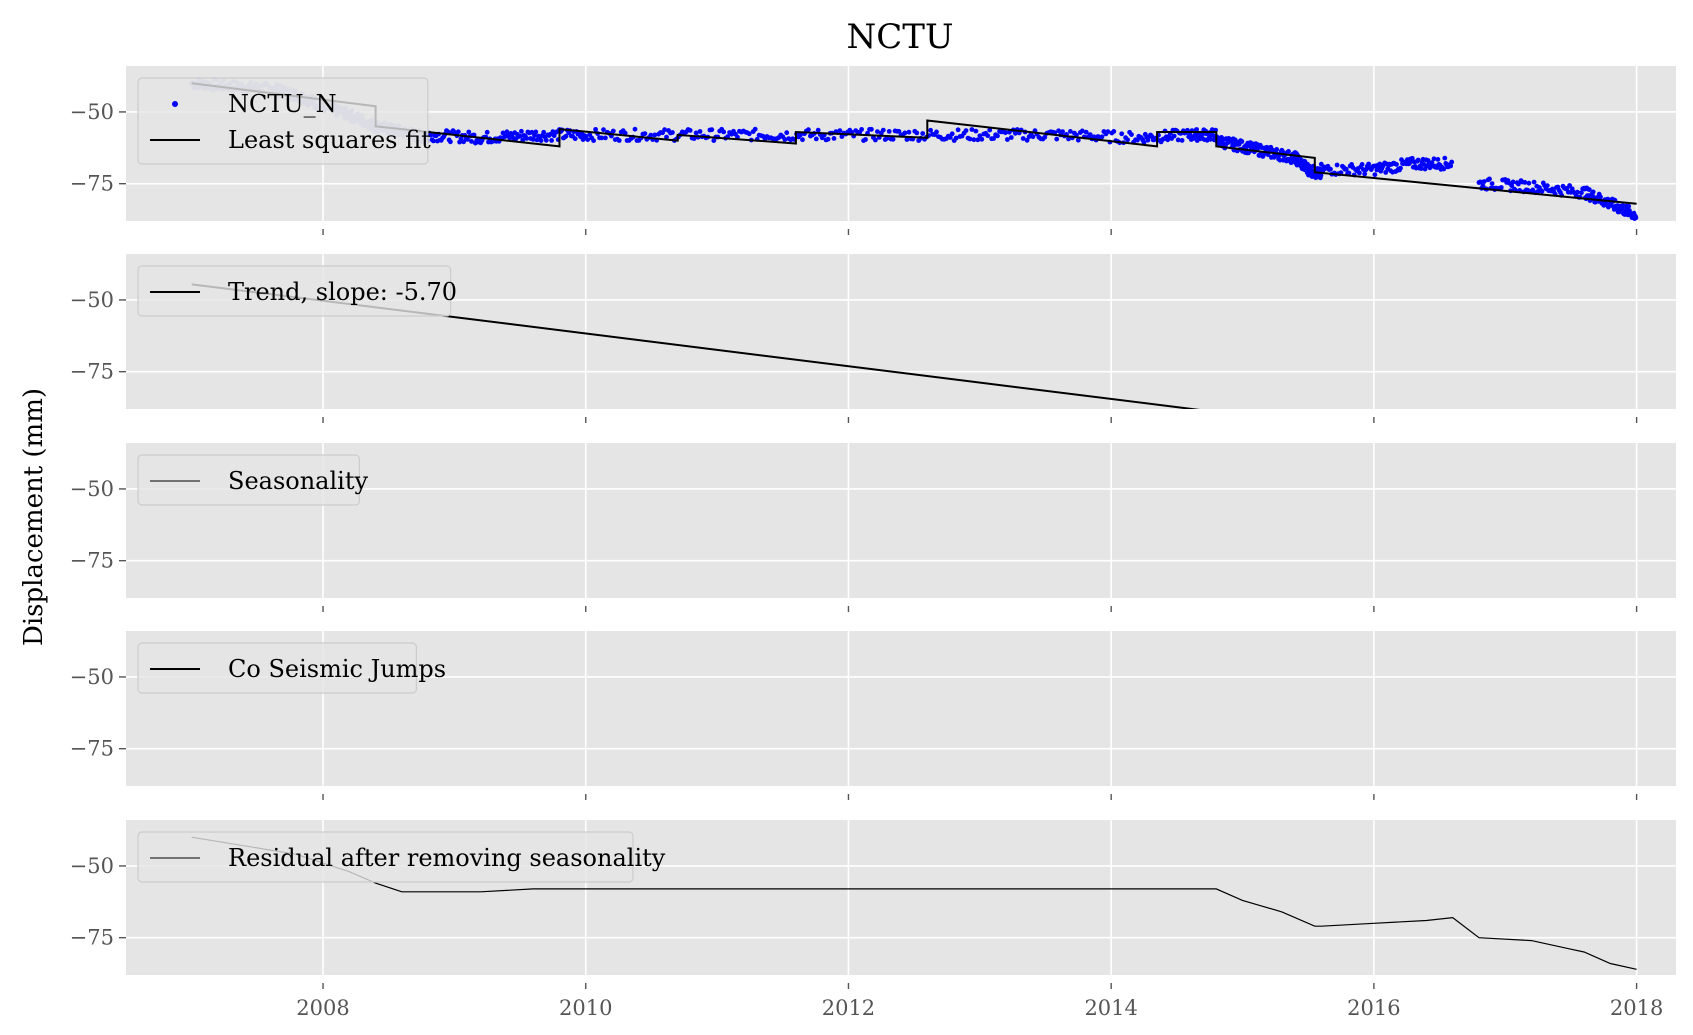 Image resolution: width=1693 pixels, height=1035 pixels. Describe the element at coordinates (901, 520) in the screenshot. I see `axes-background` at that location.